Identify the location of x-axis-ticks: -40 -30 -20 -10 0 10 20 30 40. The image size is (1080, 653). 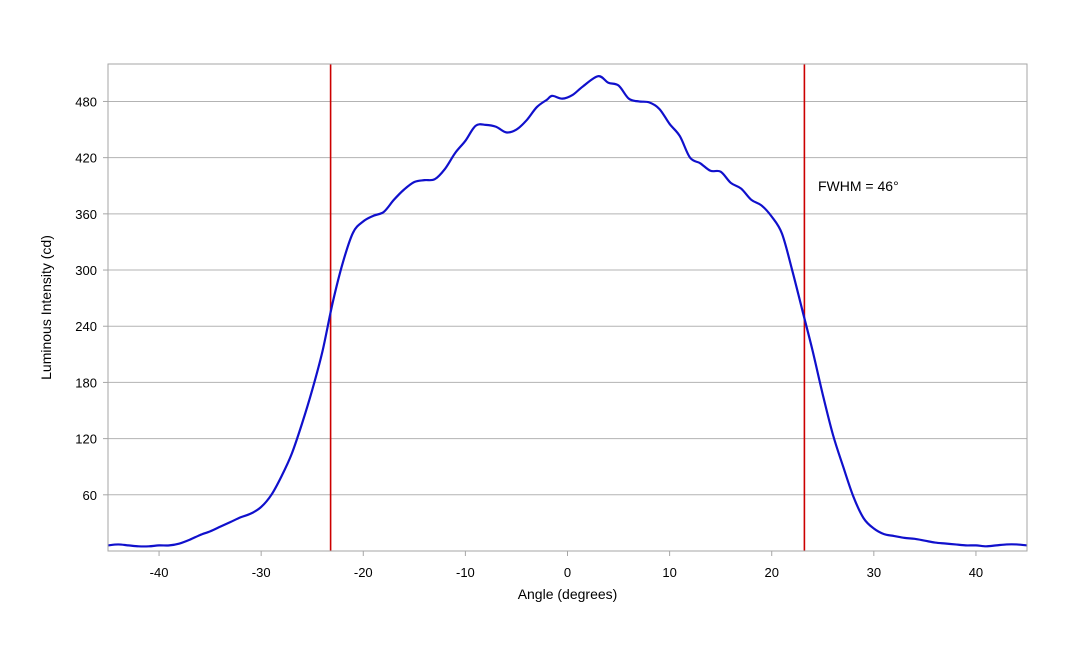
(566, 565).